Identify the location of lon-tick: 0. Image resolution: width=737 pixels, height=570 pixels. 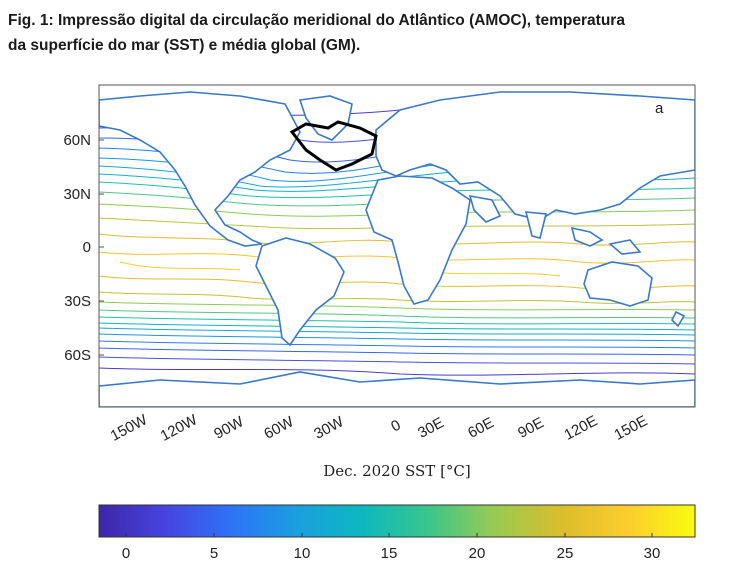
(395, 426).